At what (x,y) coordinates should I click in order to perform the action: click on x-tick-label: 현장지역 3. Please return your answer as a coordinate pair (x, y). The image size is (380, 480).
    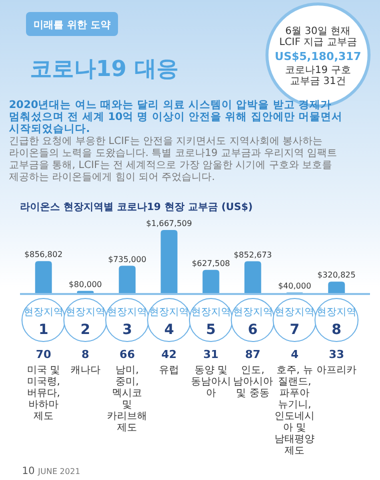
    Looking at the image, I should click on (127, 322).